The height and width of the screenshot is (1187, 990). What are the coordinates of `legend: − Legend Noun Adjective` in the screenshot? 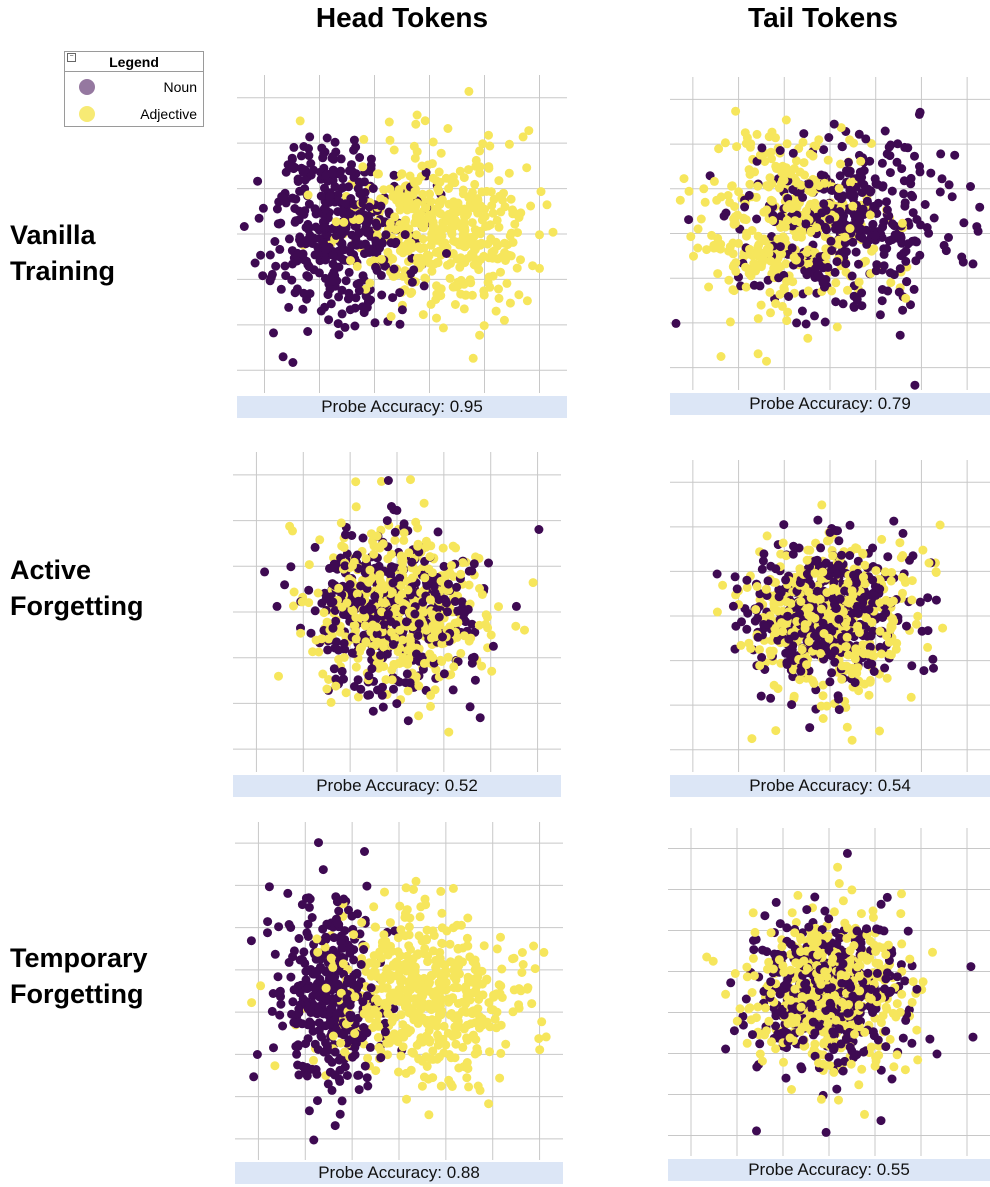 It's located at (134, 89).